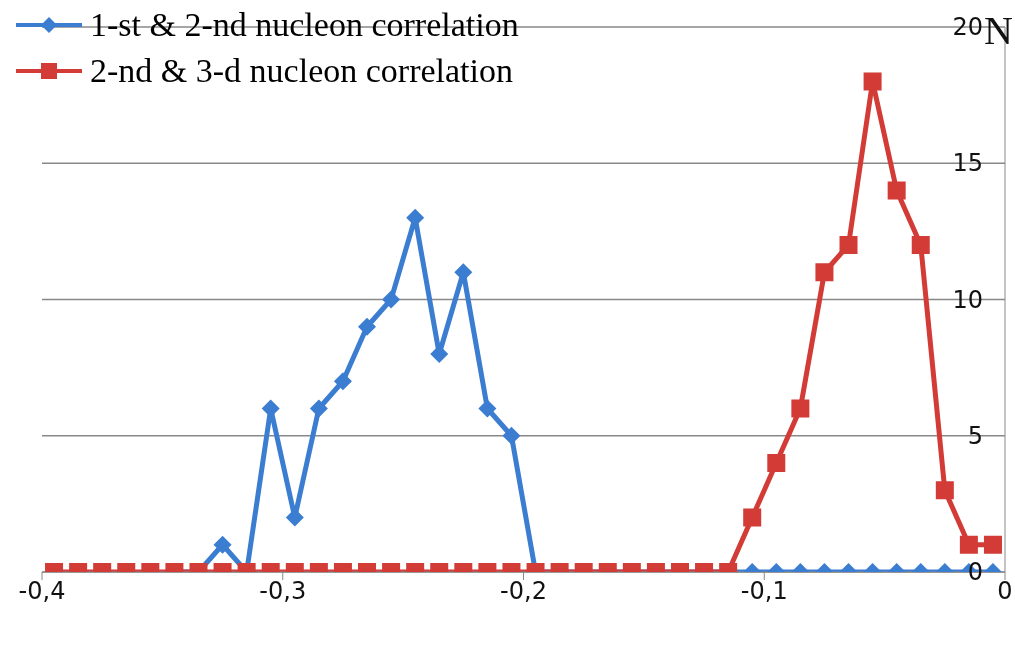 The width and height of the screenshot is (1015, 647). I want to click on x-tick-label: 0, so click(1005, 591).